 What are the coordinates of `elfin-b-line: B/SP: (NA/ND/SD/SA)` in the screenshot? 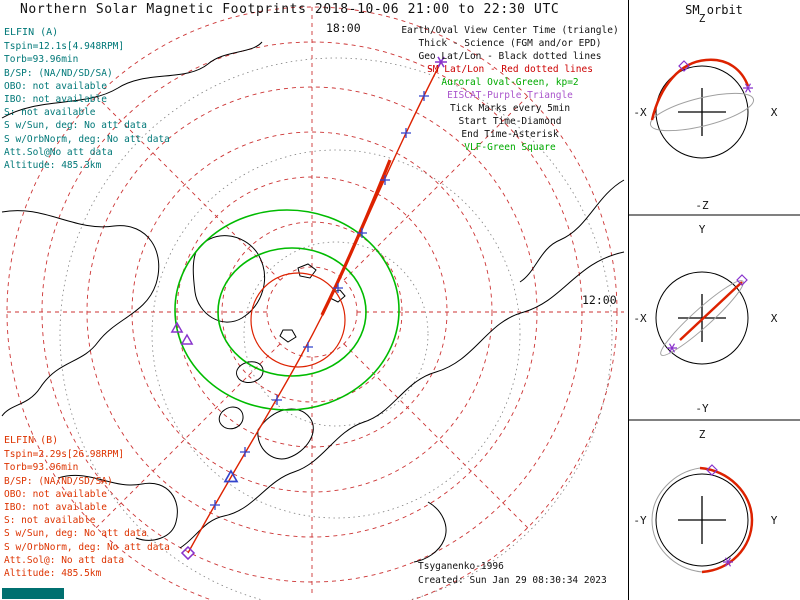 It's located at (58, 481).